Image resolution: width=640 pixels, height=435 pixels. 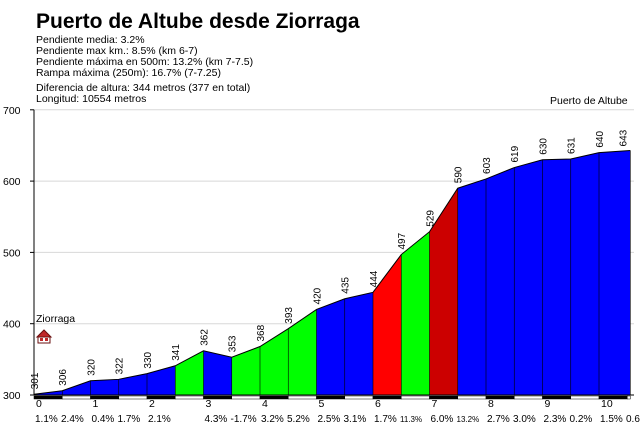 I want to click on x-tick-labels: 0 1 2 3 4 5 6 7 8 9 10, so click(x=324, y=404).